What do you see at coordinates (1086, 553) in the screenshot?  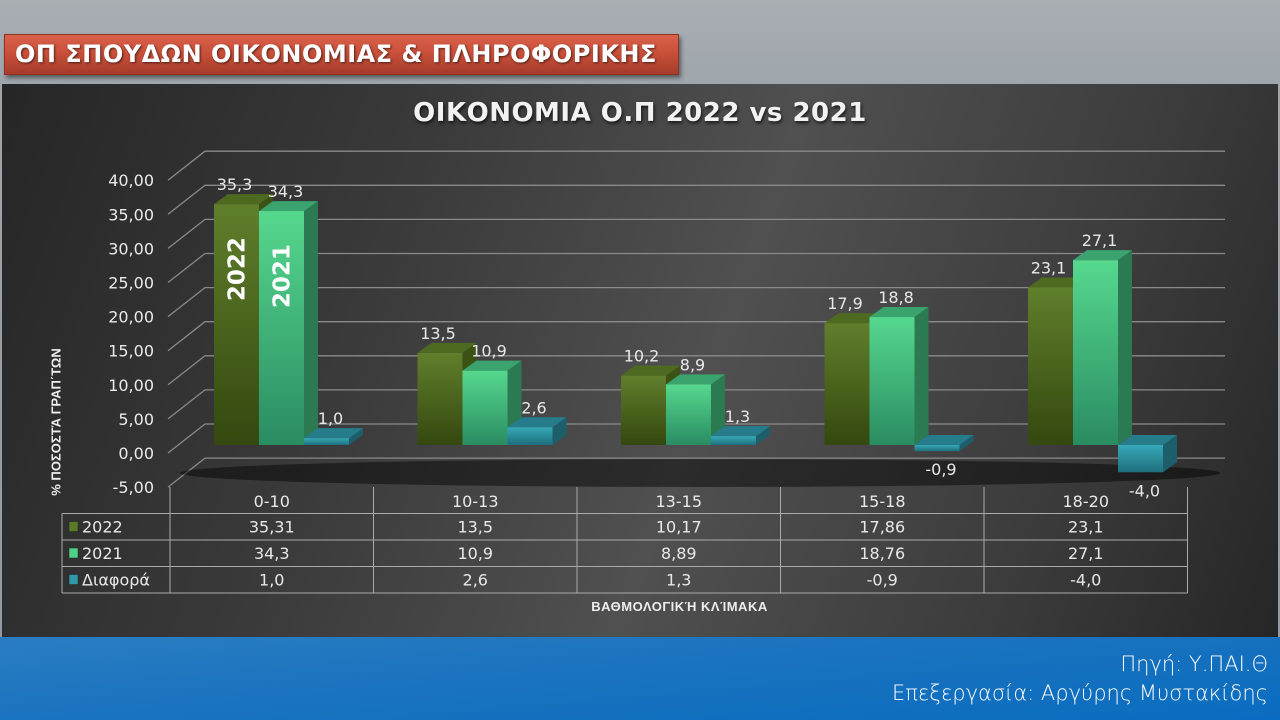 I see `table-cell: 27,1` at bounding box center [1086, 553].